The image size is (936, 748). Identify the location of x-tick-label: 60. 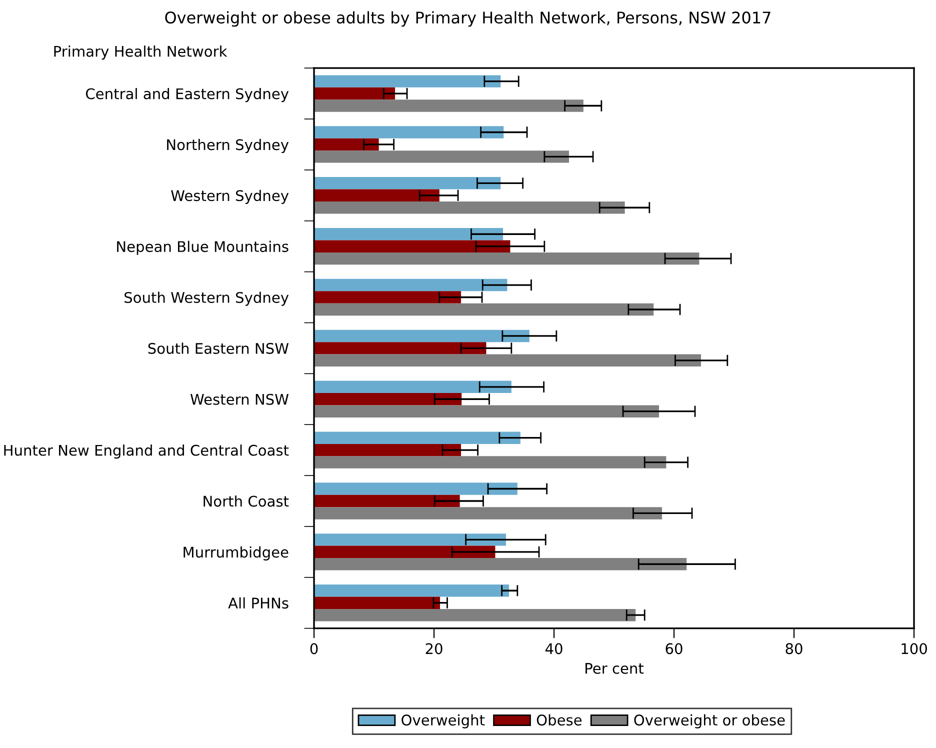
(674, 648).